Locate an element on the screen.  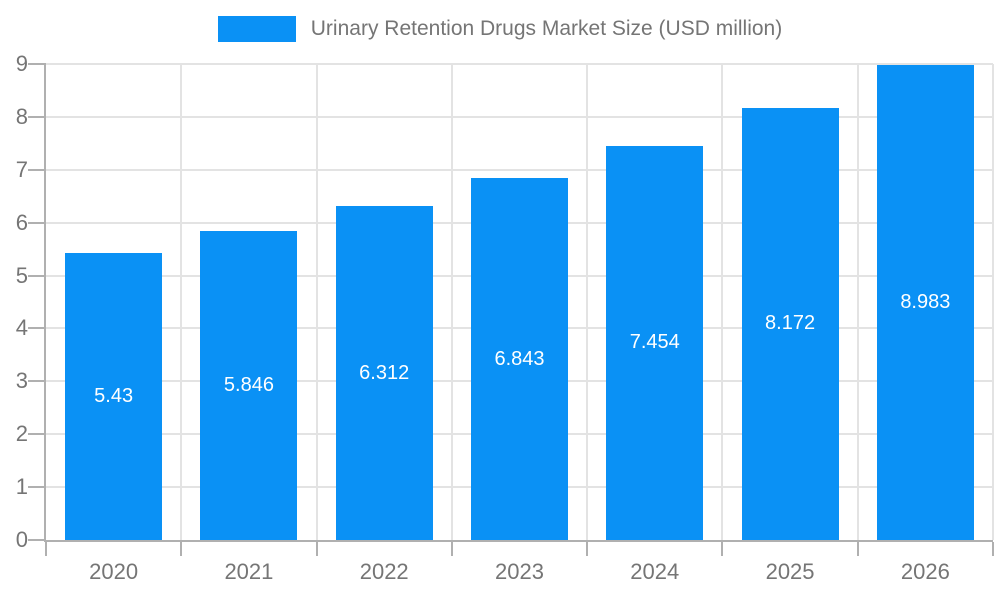
bar-value-label: 8.172 is located at coordinates (790, 323).